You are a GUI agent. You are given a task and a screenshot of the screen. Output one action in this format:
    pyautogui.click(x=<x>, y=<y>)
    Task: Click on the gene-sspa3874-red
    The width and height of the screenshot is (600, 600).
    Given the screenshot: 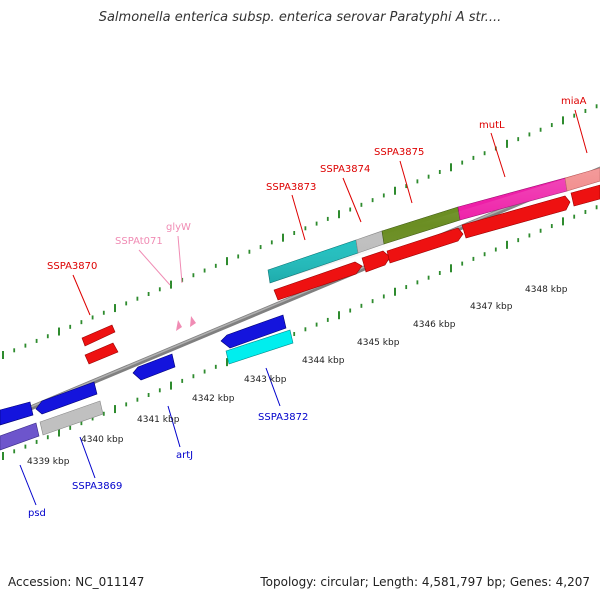 What is the action you would take?
    pyautogui.click(x=376, y=261)
    